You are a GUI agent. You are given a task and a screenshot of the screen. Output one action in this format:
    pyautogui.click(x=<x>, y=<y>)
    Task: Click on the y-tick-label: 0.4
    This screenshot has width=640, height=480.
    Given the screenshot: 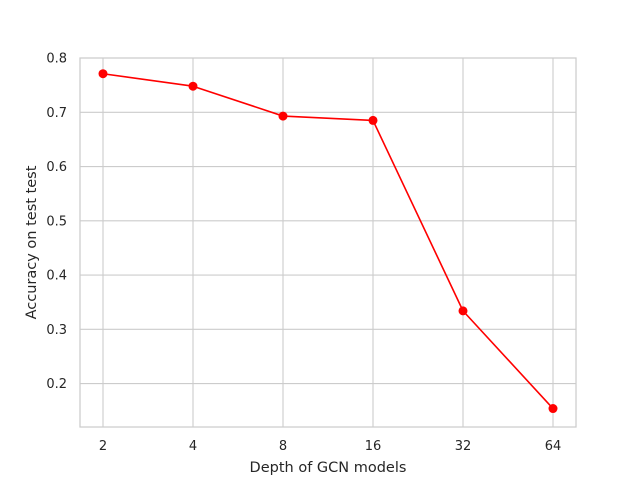 What is the action you would take?
    pyautogui.click(x=56, y=276)
    